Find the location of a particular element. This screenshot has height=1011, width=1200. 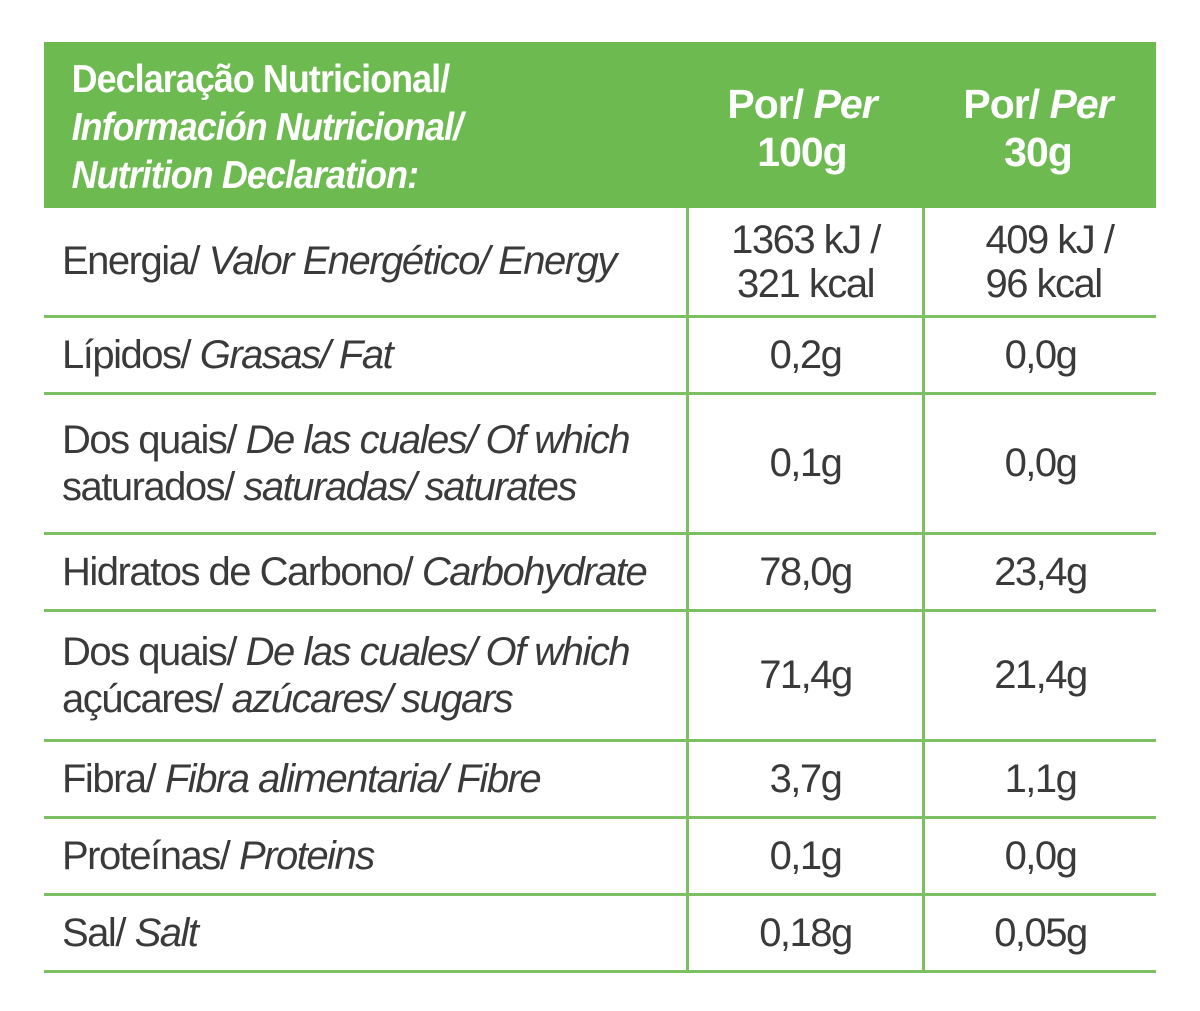

value-stack: 409 kJ / 96 kcal is located at coordinates (1041, 261).